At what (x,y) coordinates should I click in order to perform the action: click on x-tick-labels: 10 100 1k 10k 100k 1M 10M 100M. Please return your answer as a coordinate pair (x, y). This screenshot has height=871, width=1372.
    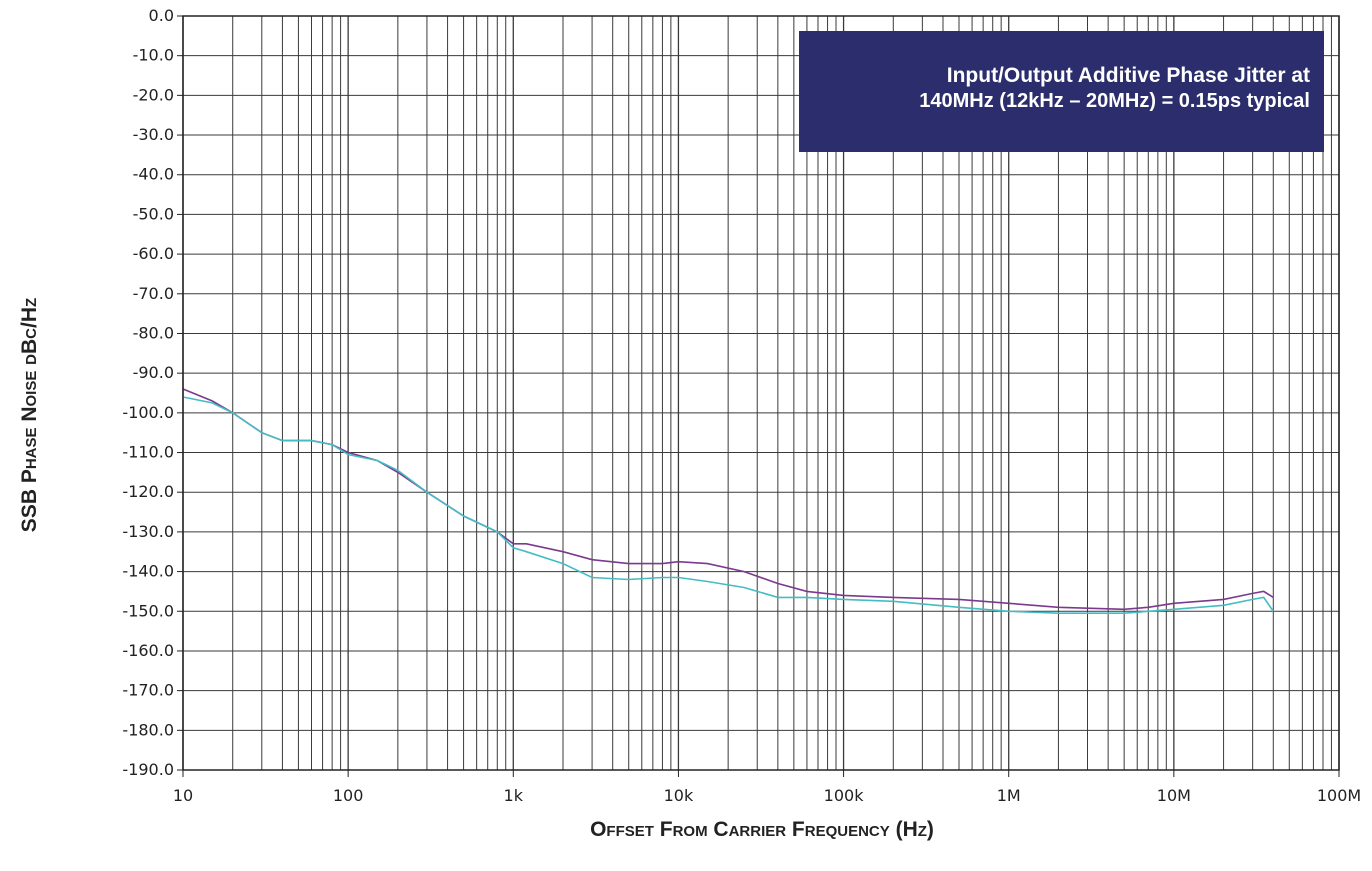
    Looking at the image, I should click on (767, 795).